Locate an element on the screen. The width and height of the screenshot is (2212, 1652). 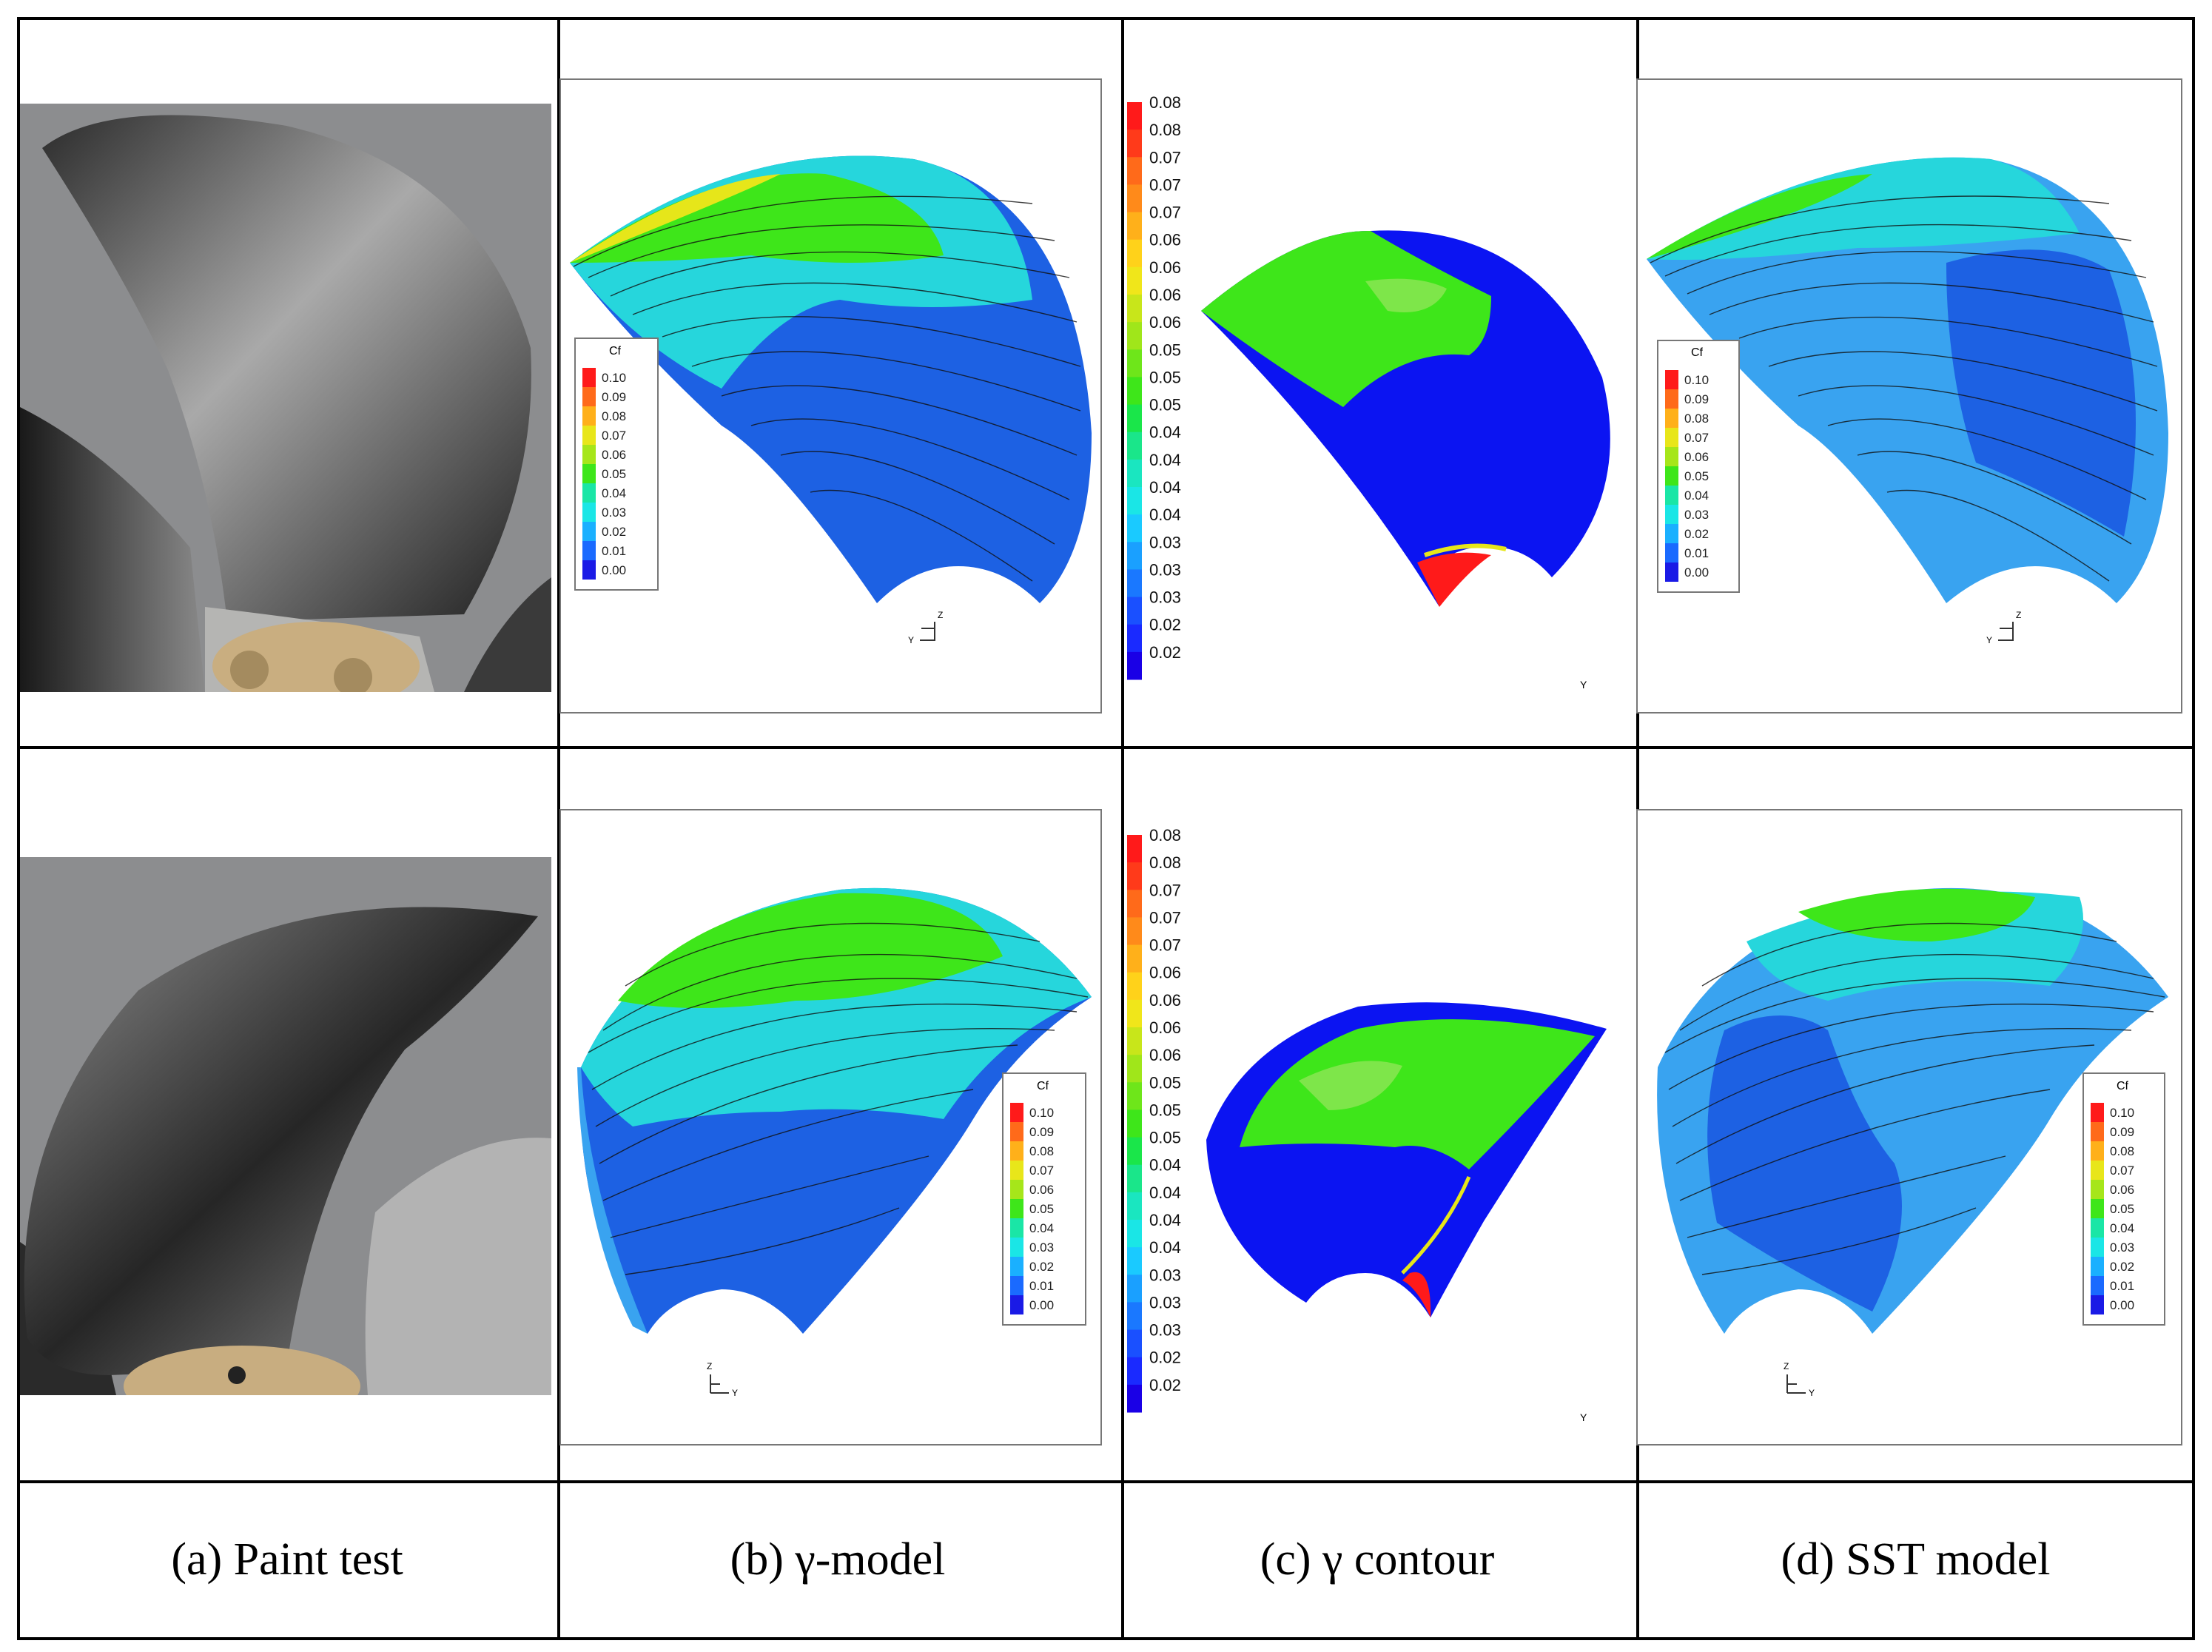
paint-test-photo-top is located at coordinates (286, 398).